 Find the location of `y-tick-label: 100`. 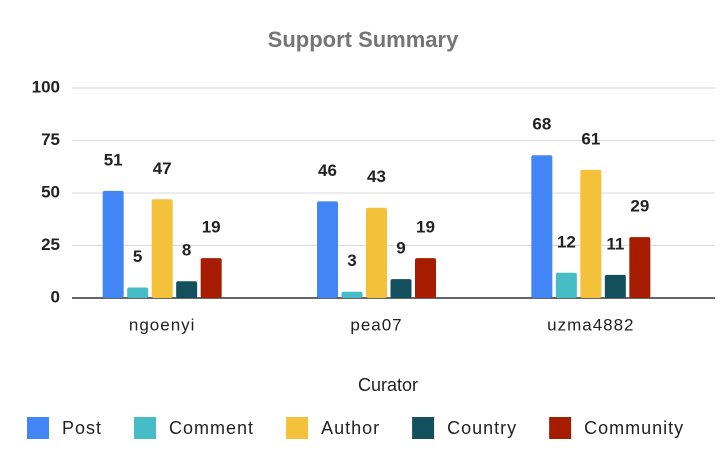

y-tick-label: 100 is located at coordinates (46, 86).